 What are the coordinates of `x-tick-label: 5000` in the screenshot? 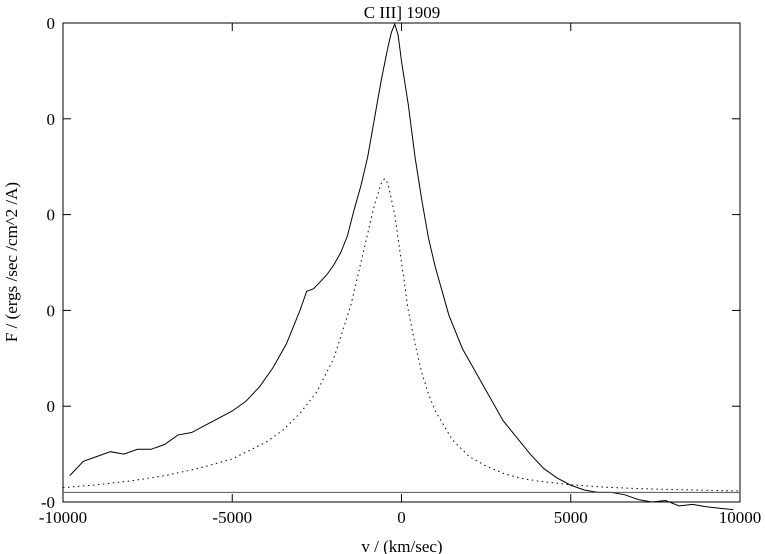 It's located at (571, 517).